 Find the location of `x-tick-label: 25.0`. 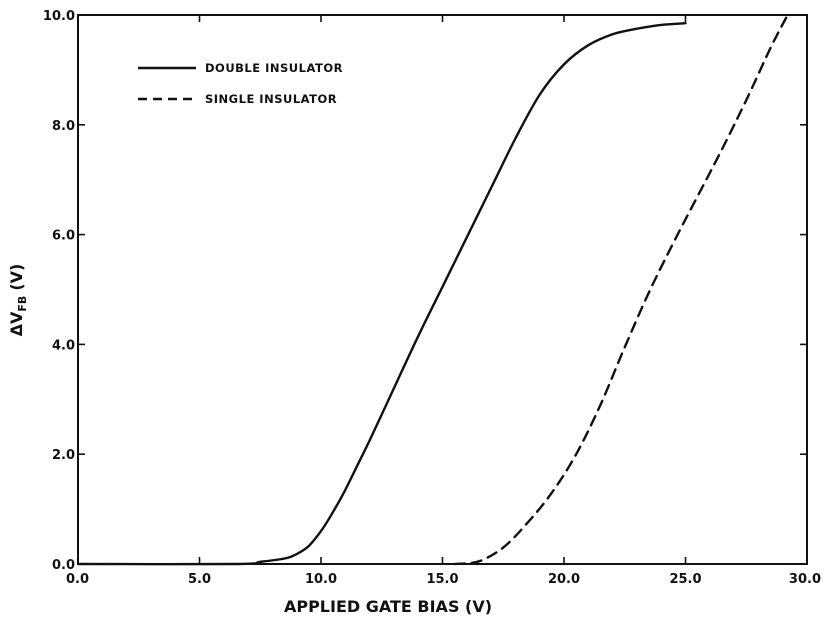

x-tick-label: 25.0 is located at coordinates (685, 579).